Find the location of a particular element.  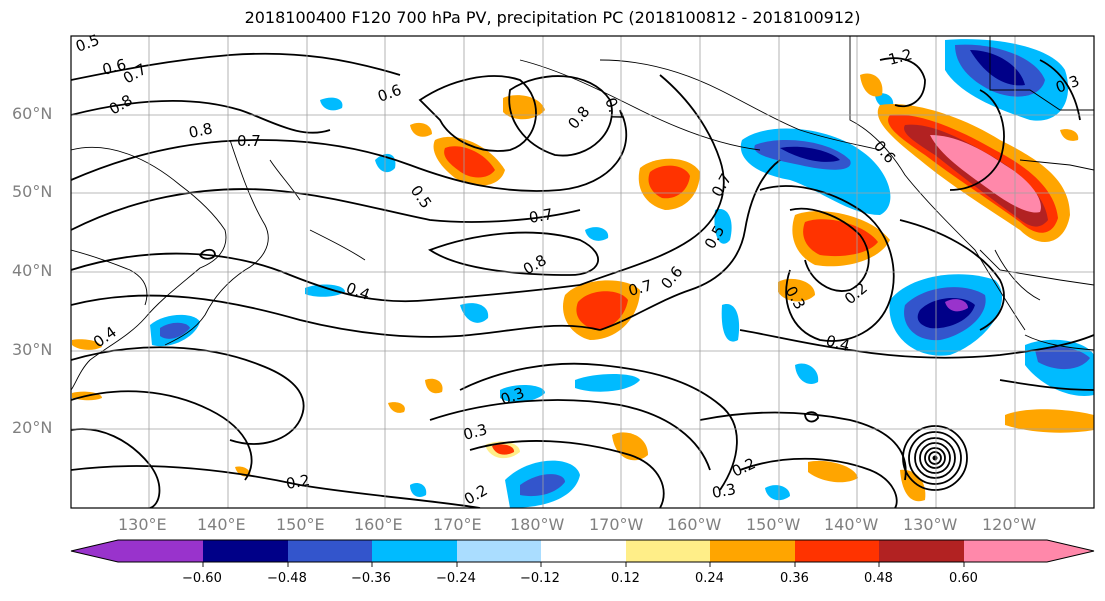

hurricane-contours is located at coordinates (935, 458).